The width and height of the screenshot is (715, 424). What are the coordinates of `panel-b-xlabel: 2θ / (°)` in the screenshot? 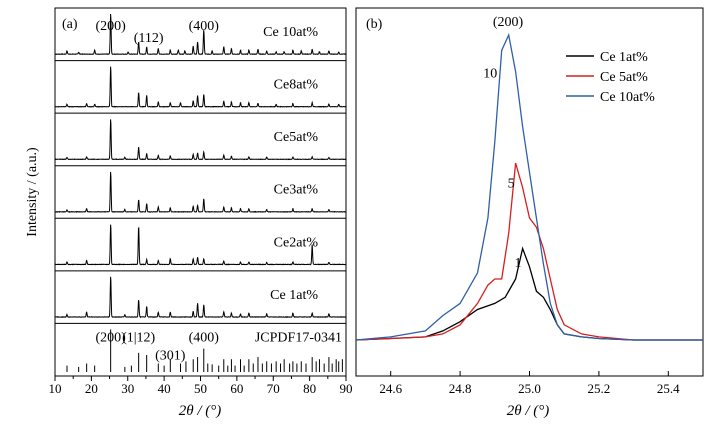 It's located at (528, 411).